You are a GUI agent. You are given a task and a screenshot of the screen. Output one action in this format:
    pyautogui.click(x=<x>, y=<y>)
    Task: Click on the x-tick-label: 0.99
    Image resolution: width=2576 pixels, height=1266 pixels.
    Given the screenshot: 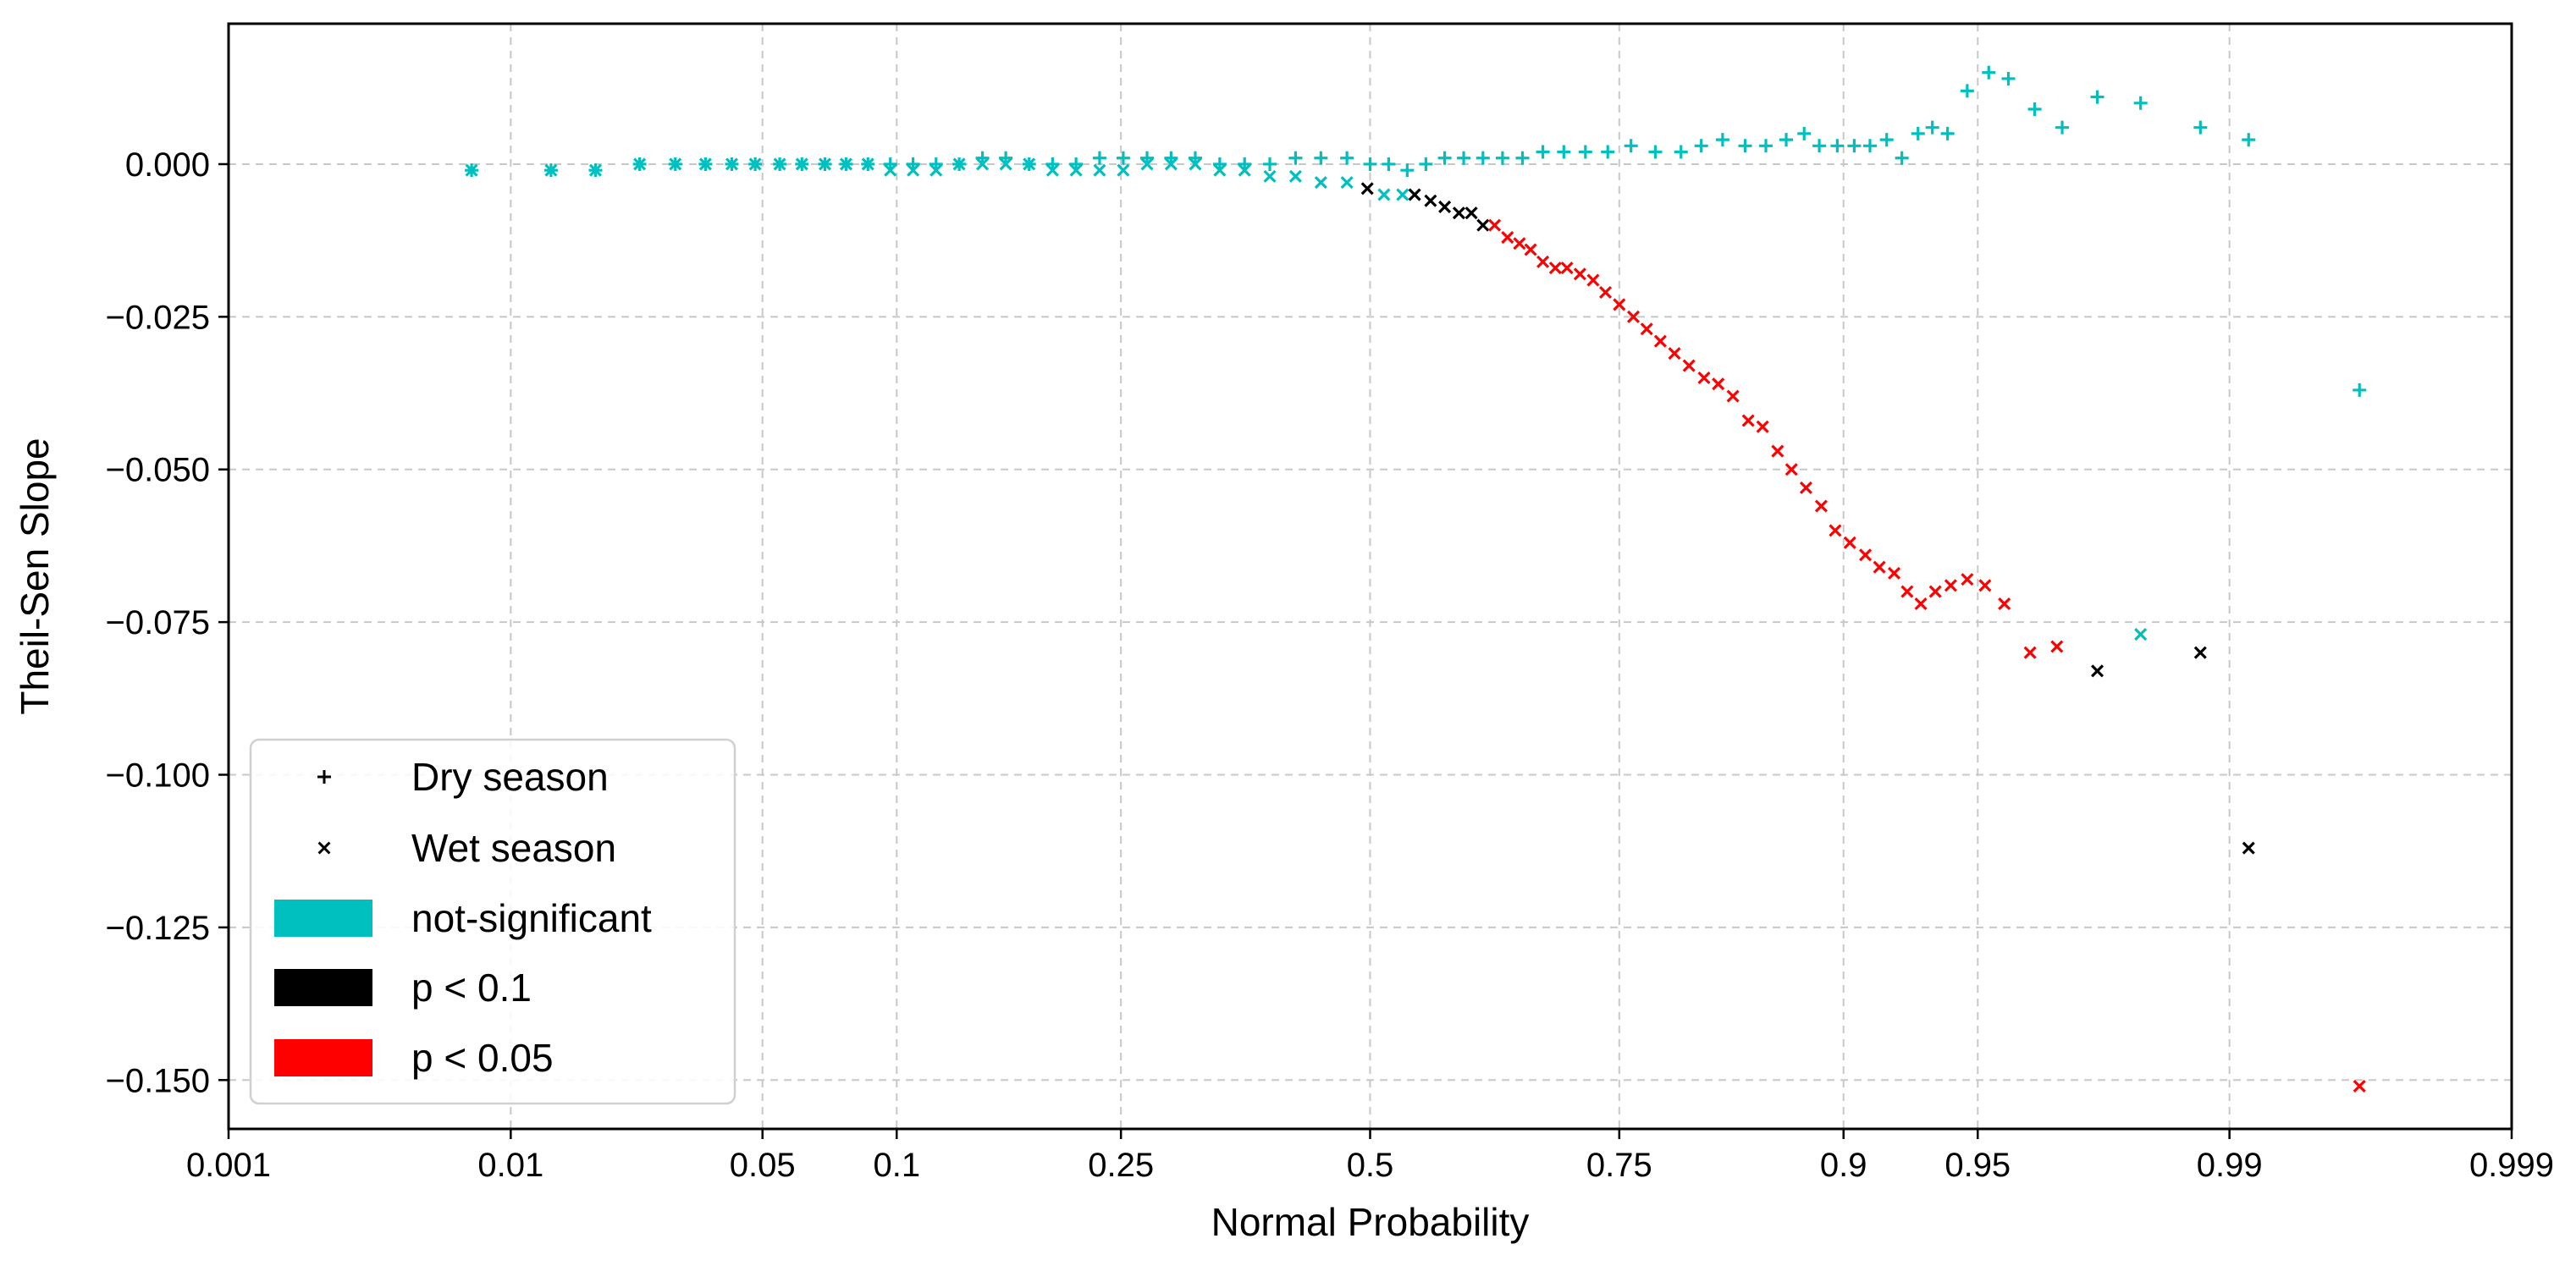 What is the action you would take?
    pyautogui.click(x=2230, y=1165)
    